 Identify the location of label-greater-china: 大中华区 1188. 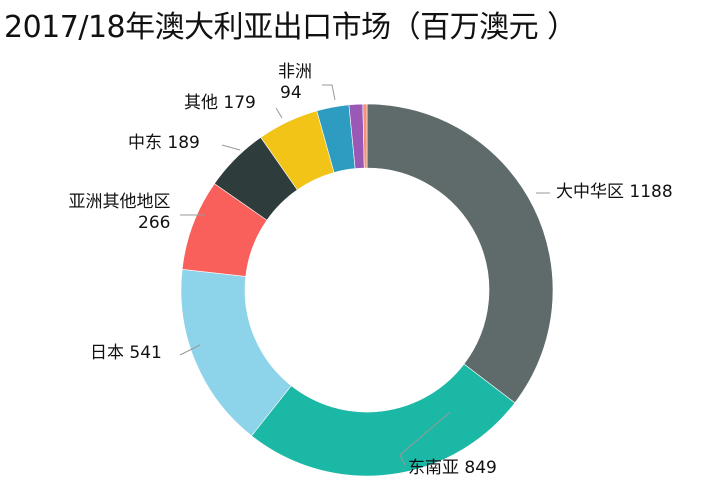
(614, 192).